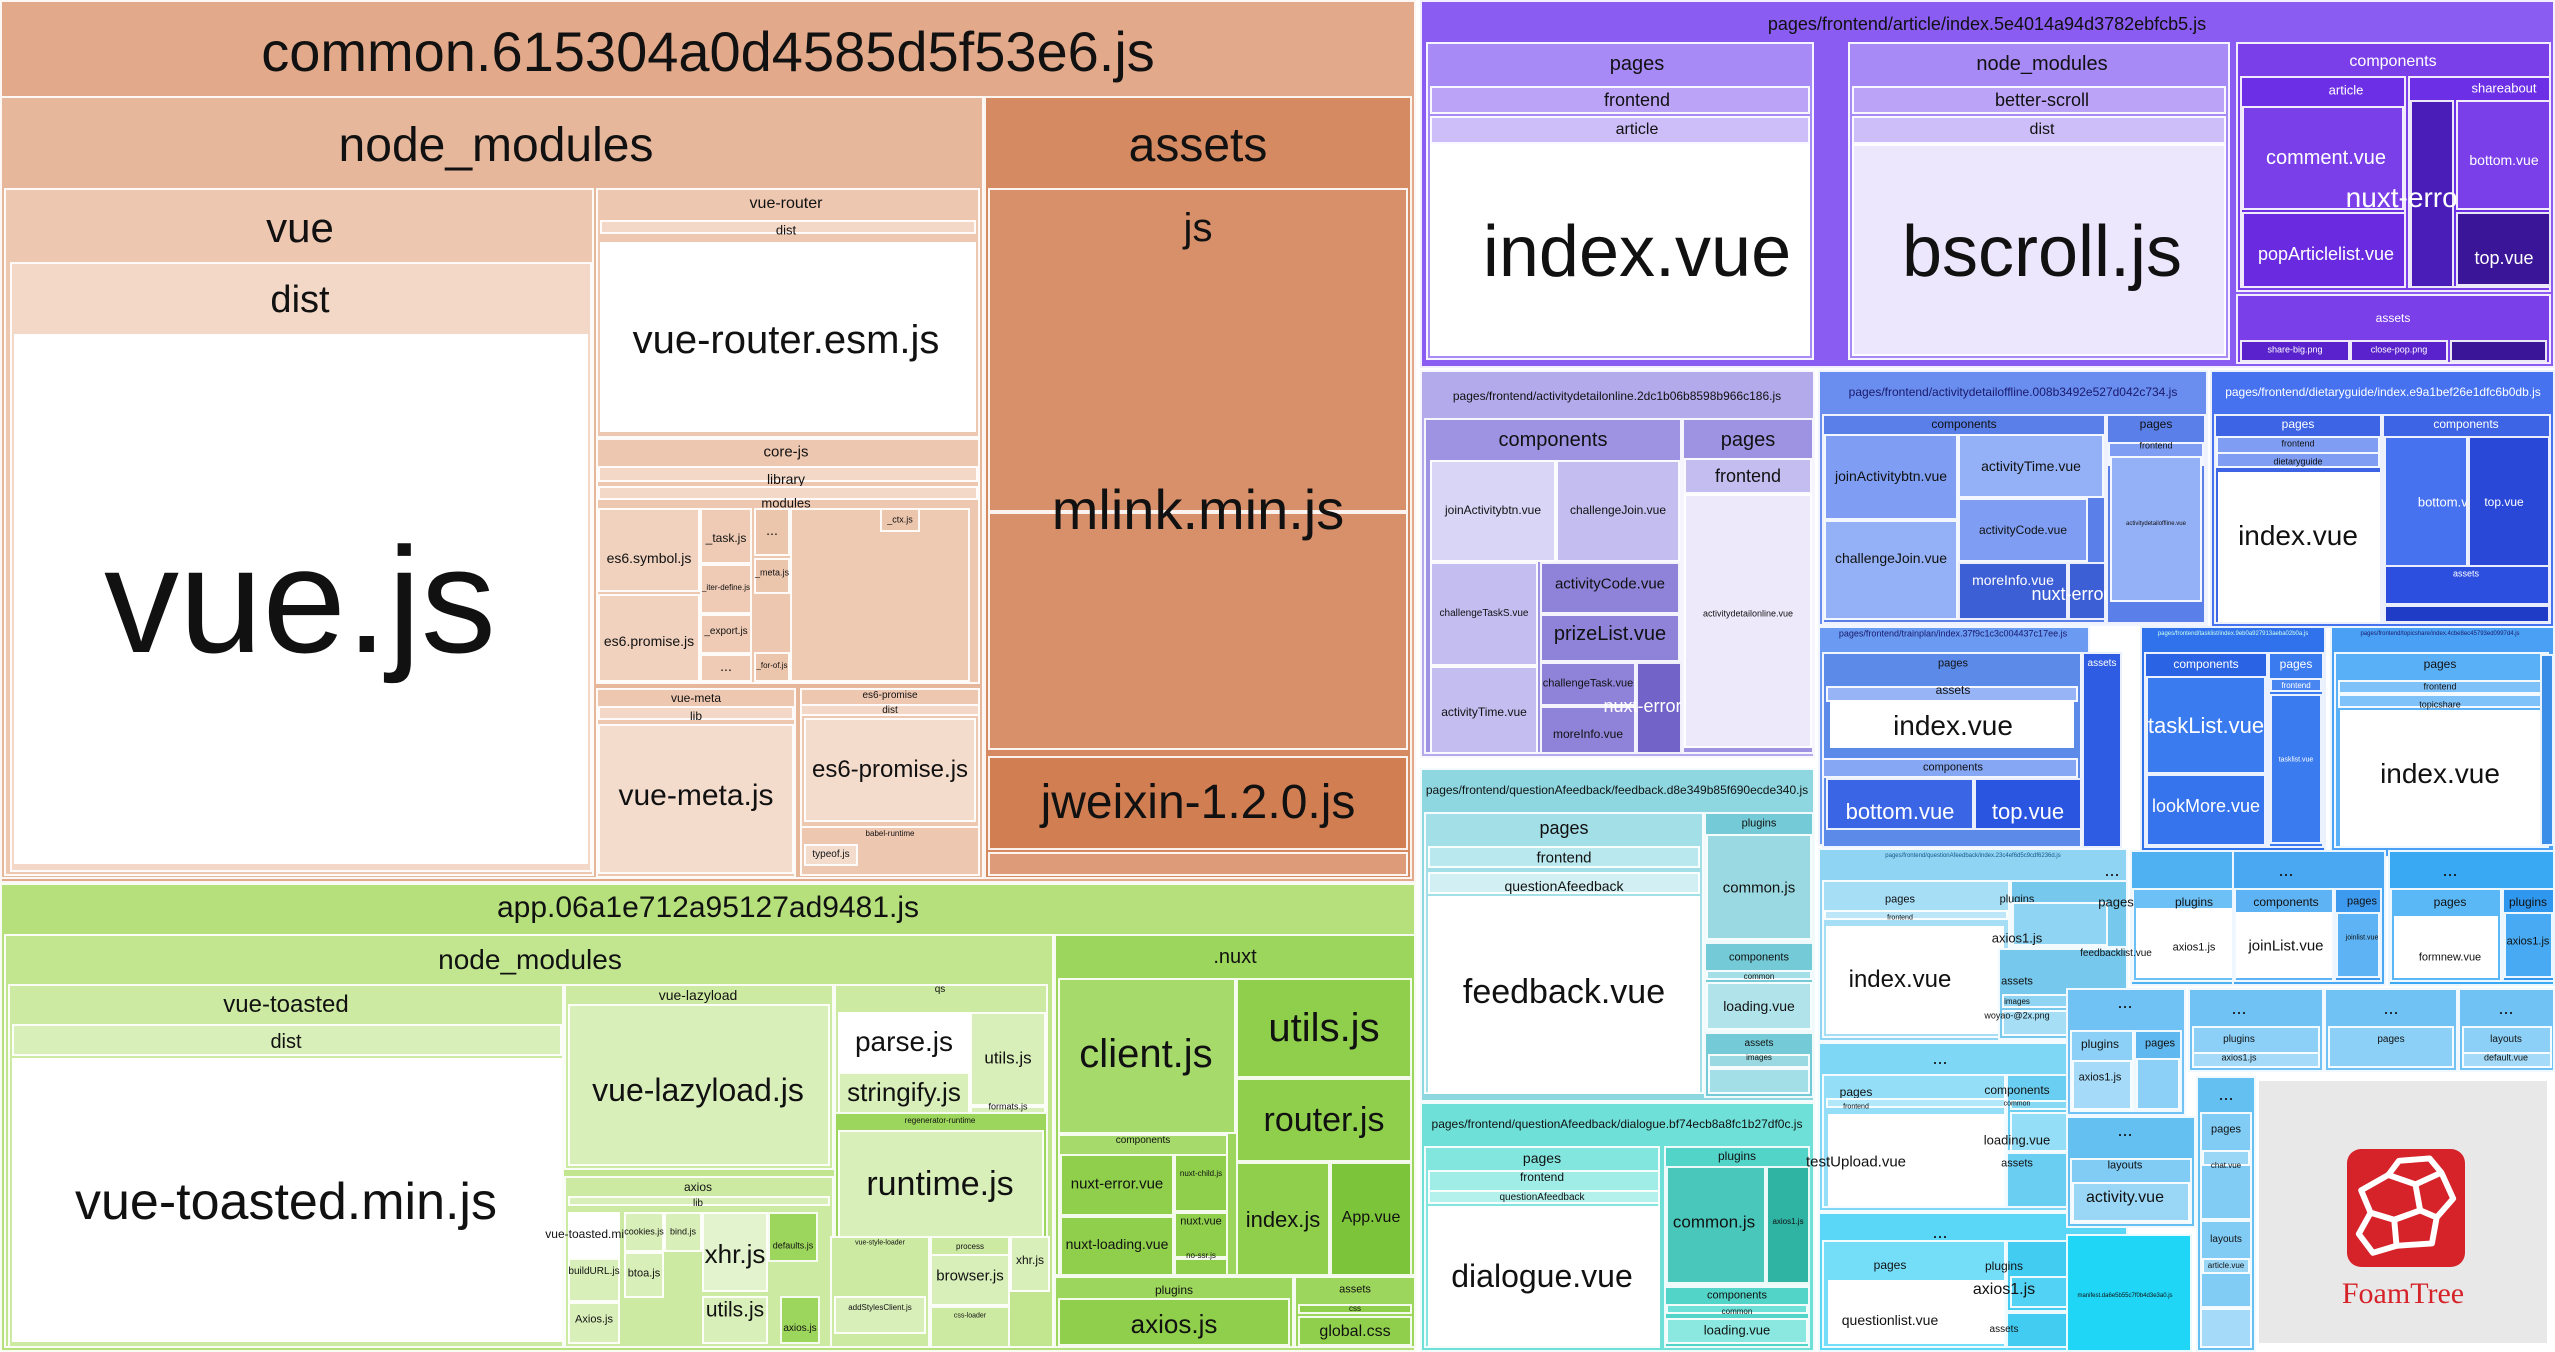 The height and width of the screenshot is (1352, 2555). Describe the element at coordinates (1198, 512) in the screenshot. I see `assets-js-gap` at that location.